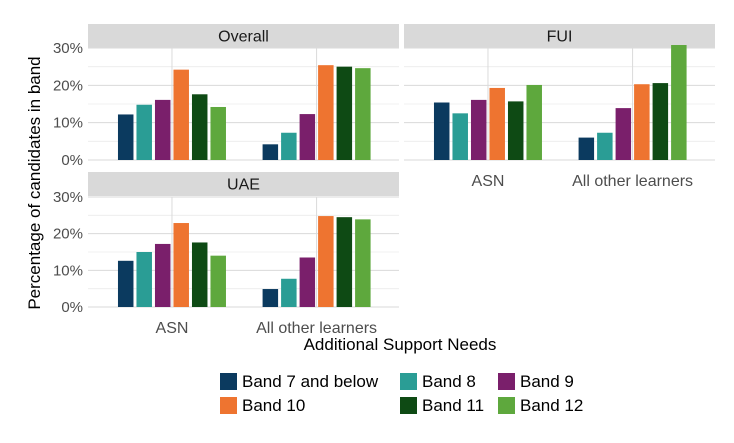 This screenshot has width=734, height=443. I want to click on legend-label: Band 11, so click(453, 405).